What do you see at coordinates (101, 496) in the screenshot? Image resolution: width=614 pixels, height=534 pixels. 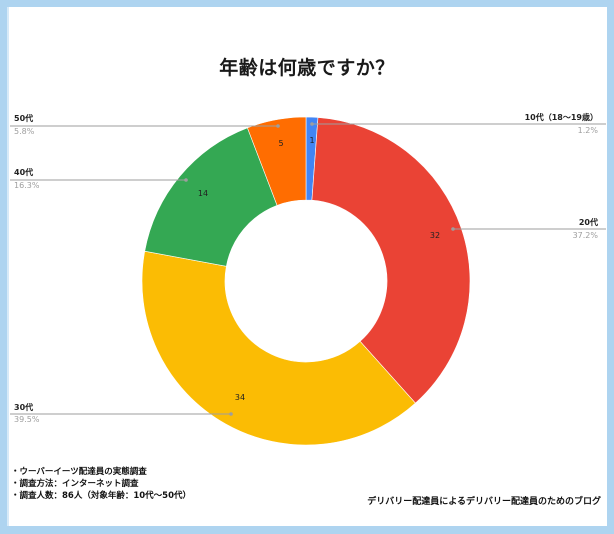 I see `note-survey-count: ・調査人数：86人（対象年齢：10代〜50代）` at bounding box center [101, 496].